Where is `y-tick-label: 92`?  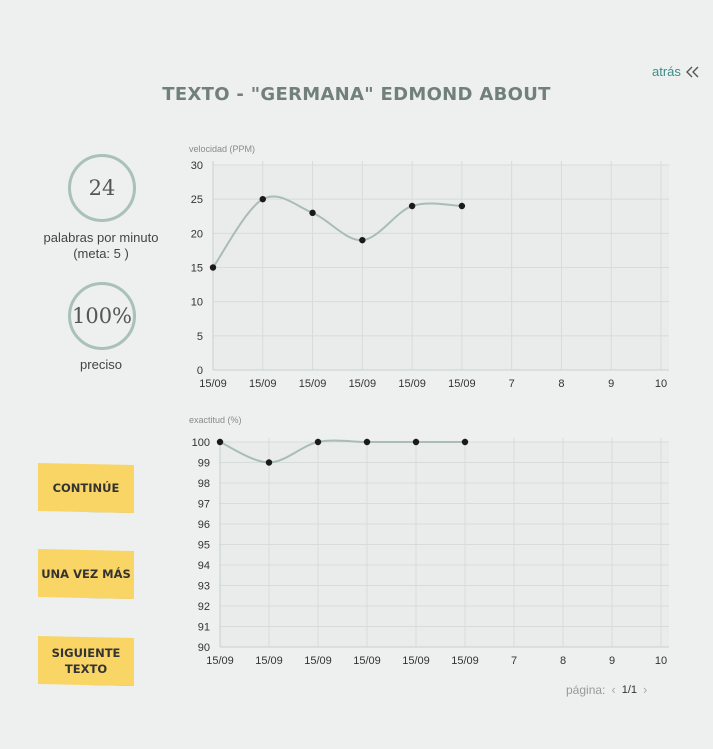 y-tick-label: 92 is located at coordinates (204, 607).